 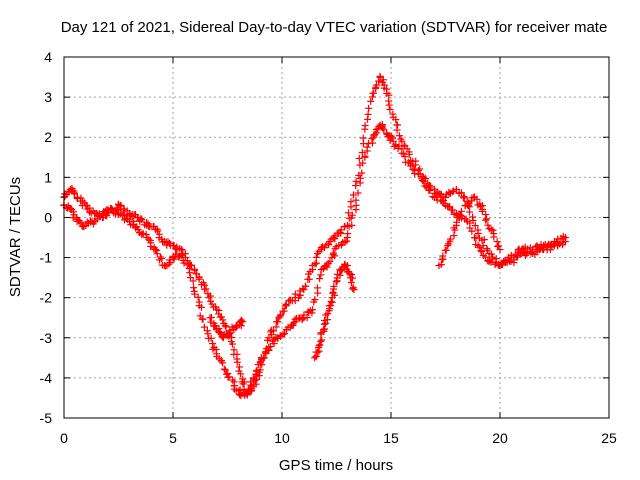 What do you see at coordinates (46, 258) in the screenshot?
I see `y-tick-label: -1` at bounding box center [46, 258].